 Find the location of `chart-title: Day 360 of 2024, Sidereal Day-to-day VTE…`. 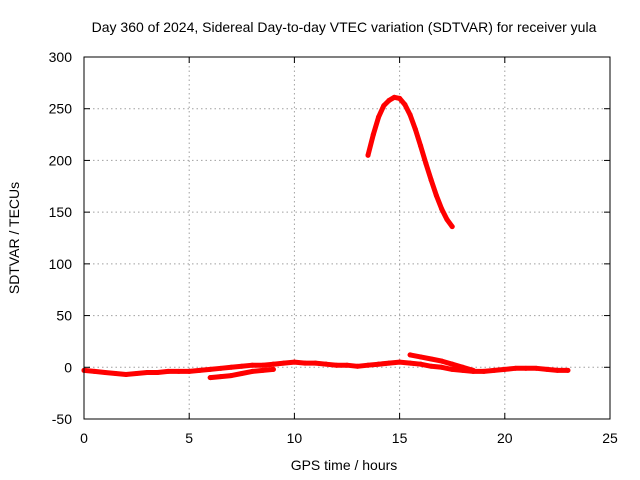

chart-title: Day 360 of 2024, Sidereal Day-to-day VTE… is located at coordinates (344, 27).